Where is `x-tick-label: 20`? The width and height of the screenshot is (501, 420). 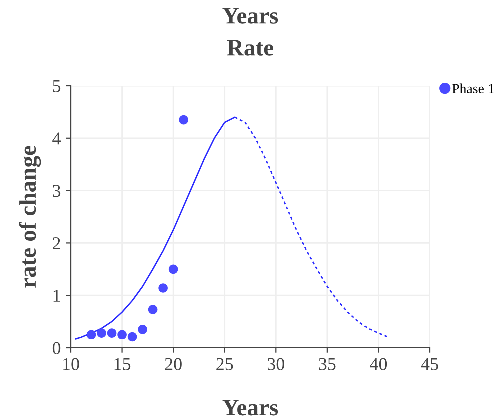
x-tick-label: 20 is located at coordinates (173, 364).